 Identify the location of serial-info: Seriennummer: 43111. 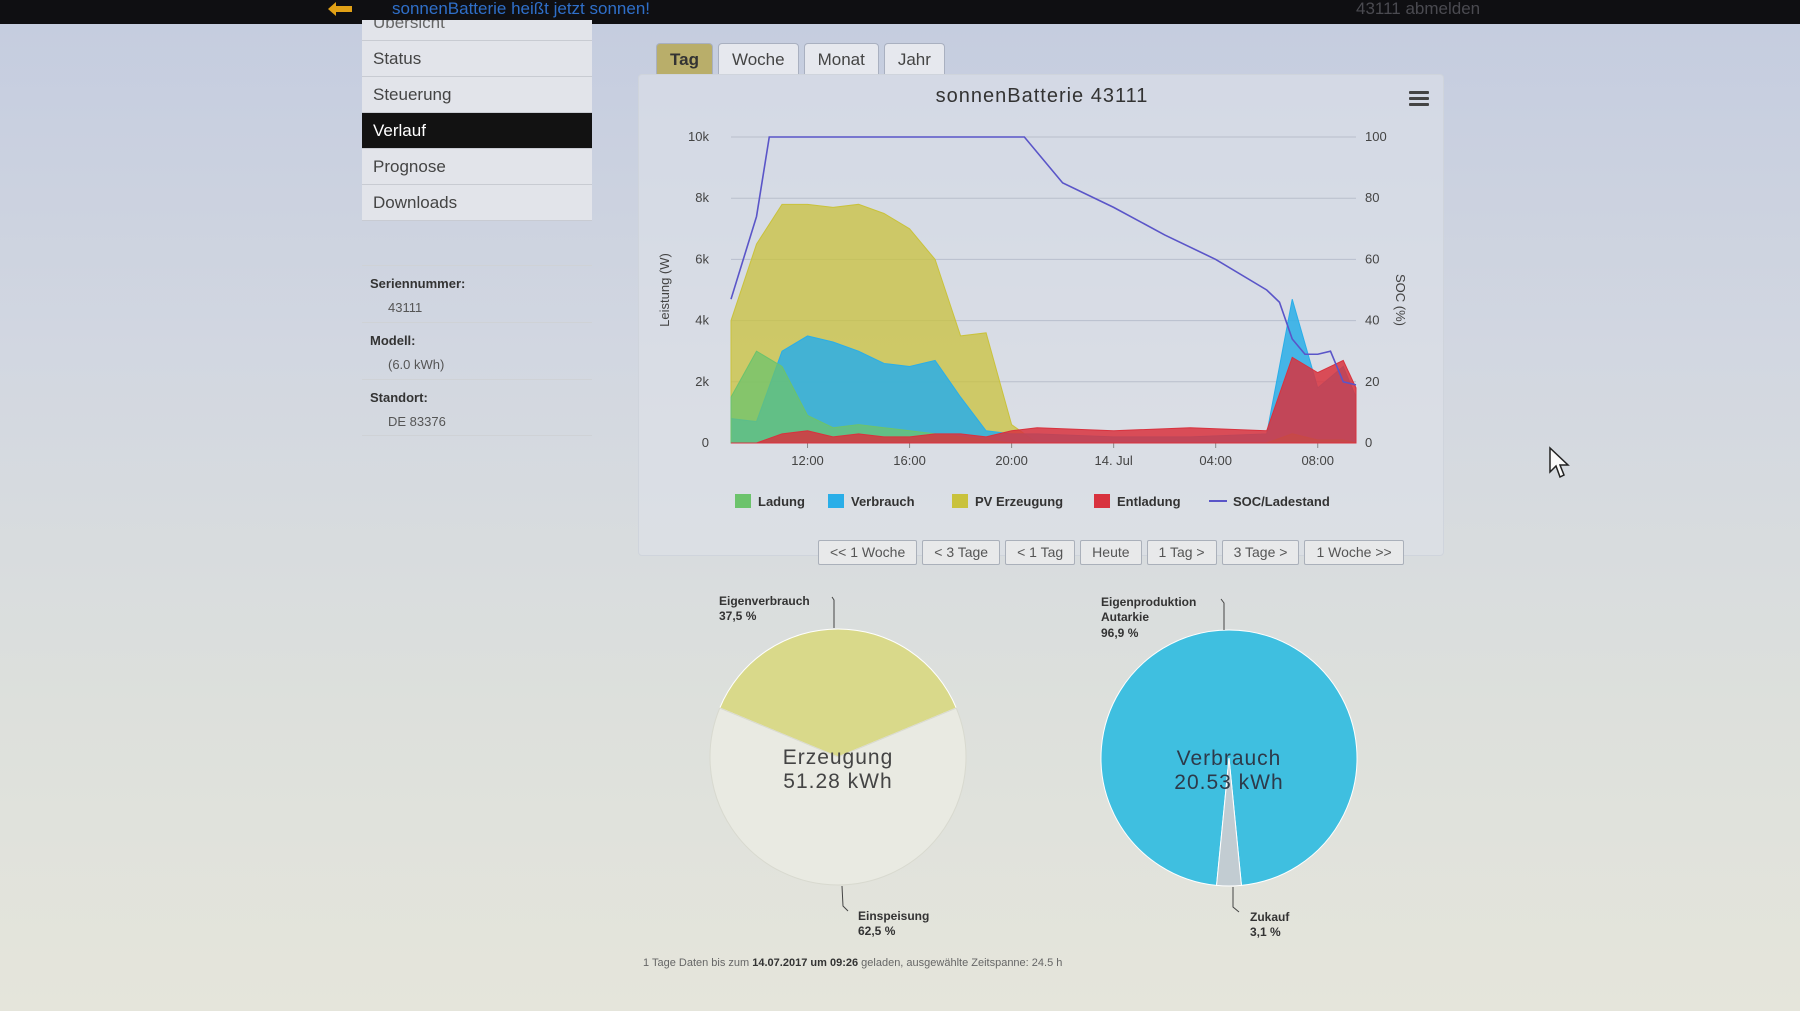
(477, 293).